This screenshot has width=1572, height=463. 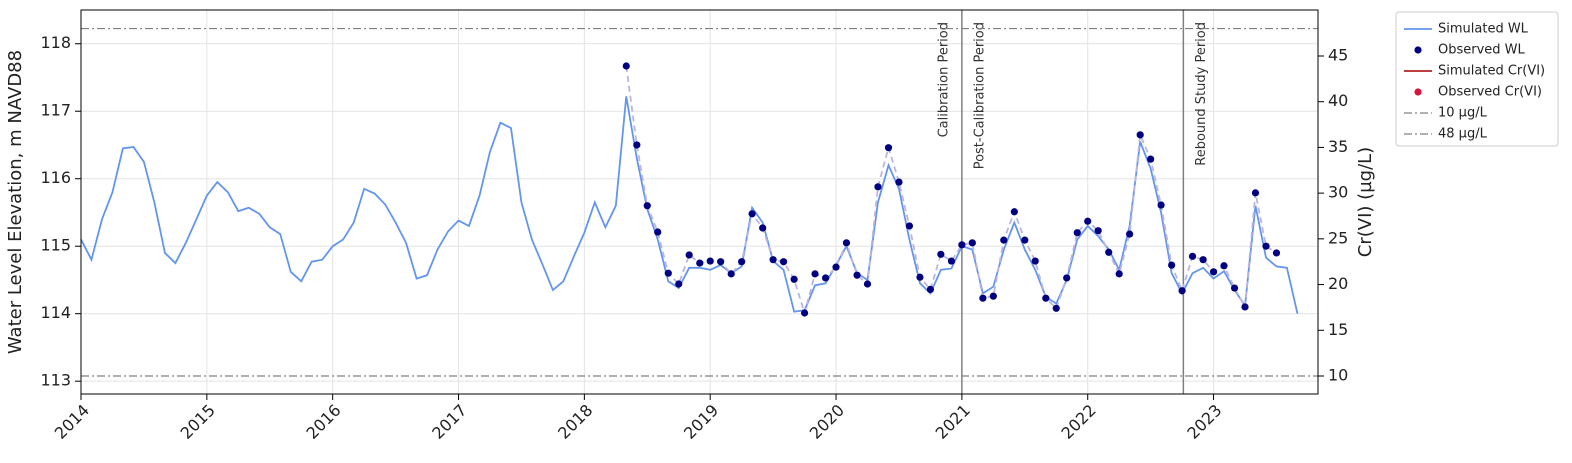 What do you see at coordinates (1338, 283) in the screenshot?
I see `y2-tick-label: 20` at bounding box center [1338, 283].